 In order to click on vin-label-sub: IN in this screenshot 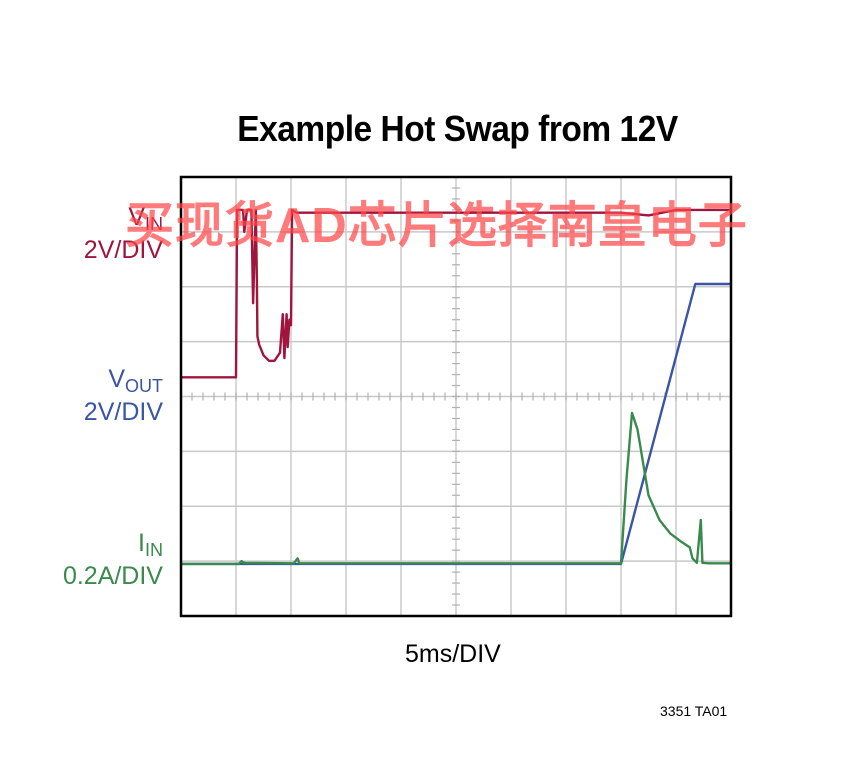, I will do `click(154, 224)`.